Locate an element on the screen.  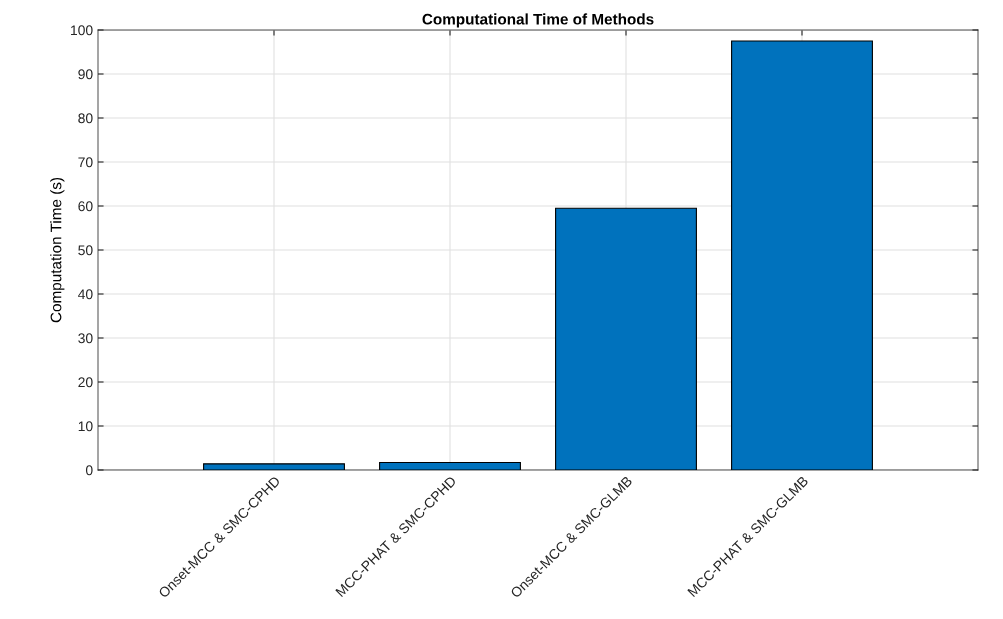
y-axis-title: Computation Time (s) is located at coordinates (57, 250).